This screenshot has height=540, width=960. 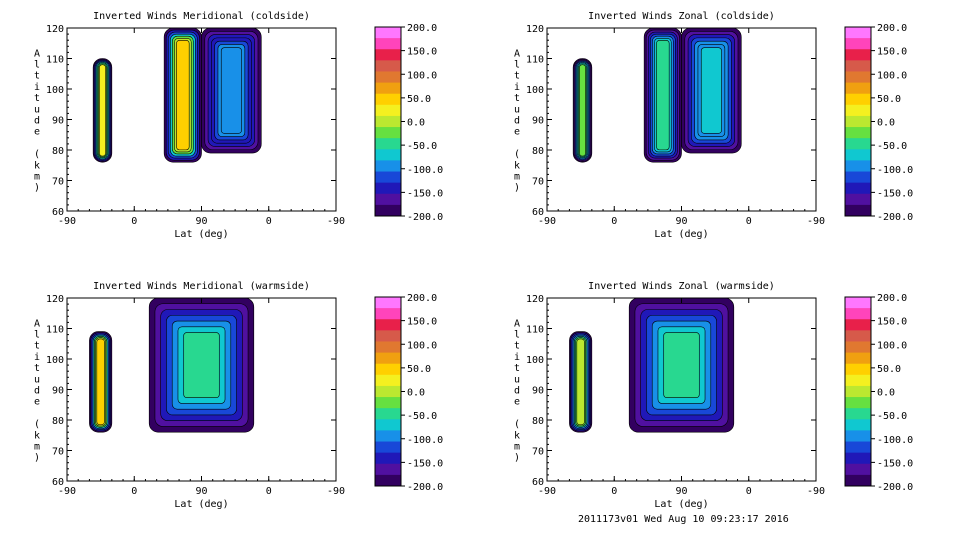 I want to click on colorbar-tick-label: 150.0, so click(x=422, y=322).